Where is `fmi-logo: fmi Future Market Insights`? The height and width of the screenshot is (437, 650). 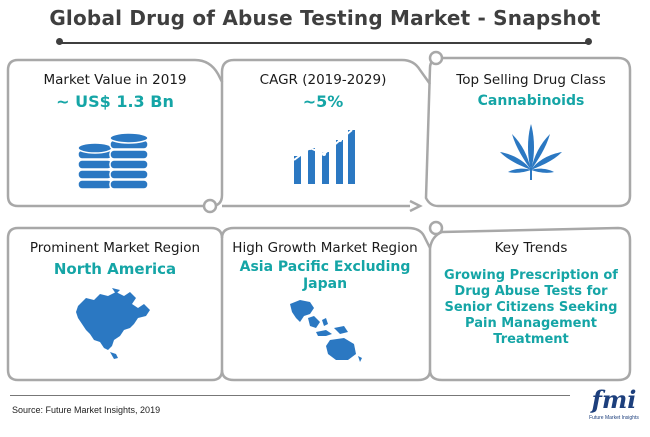 fmi-logo: fmi Future Market Insights is located at coordinates (614, 409).